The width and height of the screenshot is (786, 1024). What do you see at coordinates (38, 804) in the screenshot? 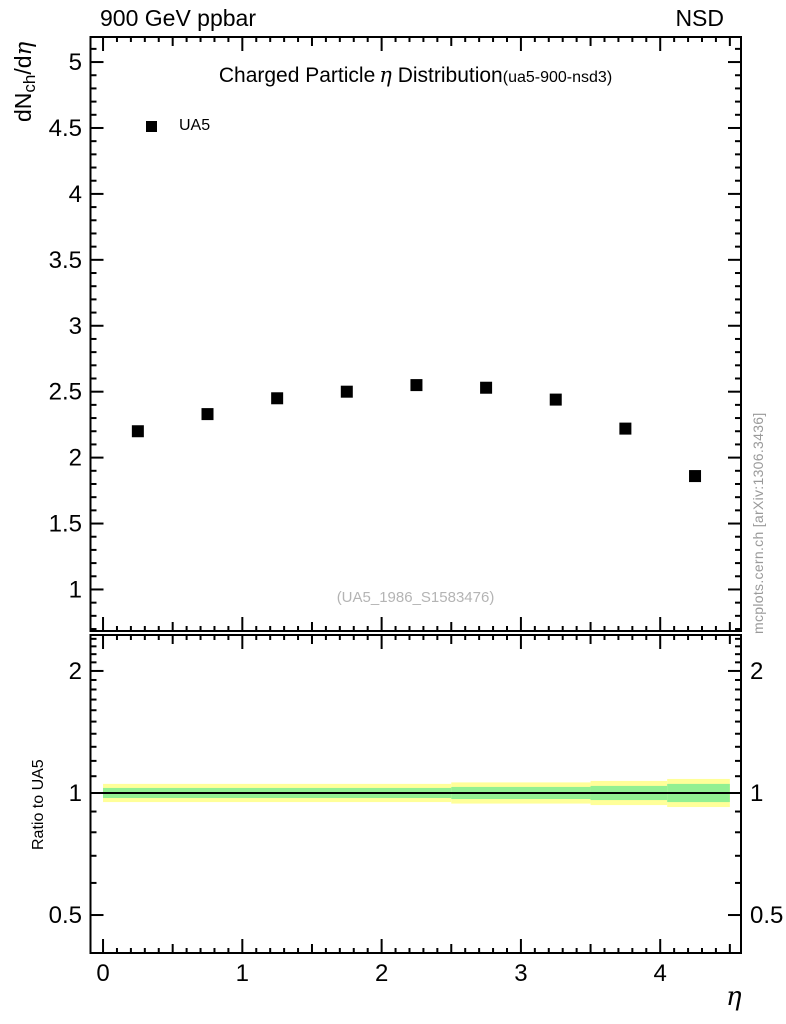
I see `ratio-y-axis-title: Ratio to UA5` at bounding box center [38, 804].